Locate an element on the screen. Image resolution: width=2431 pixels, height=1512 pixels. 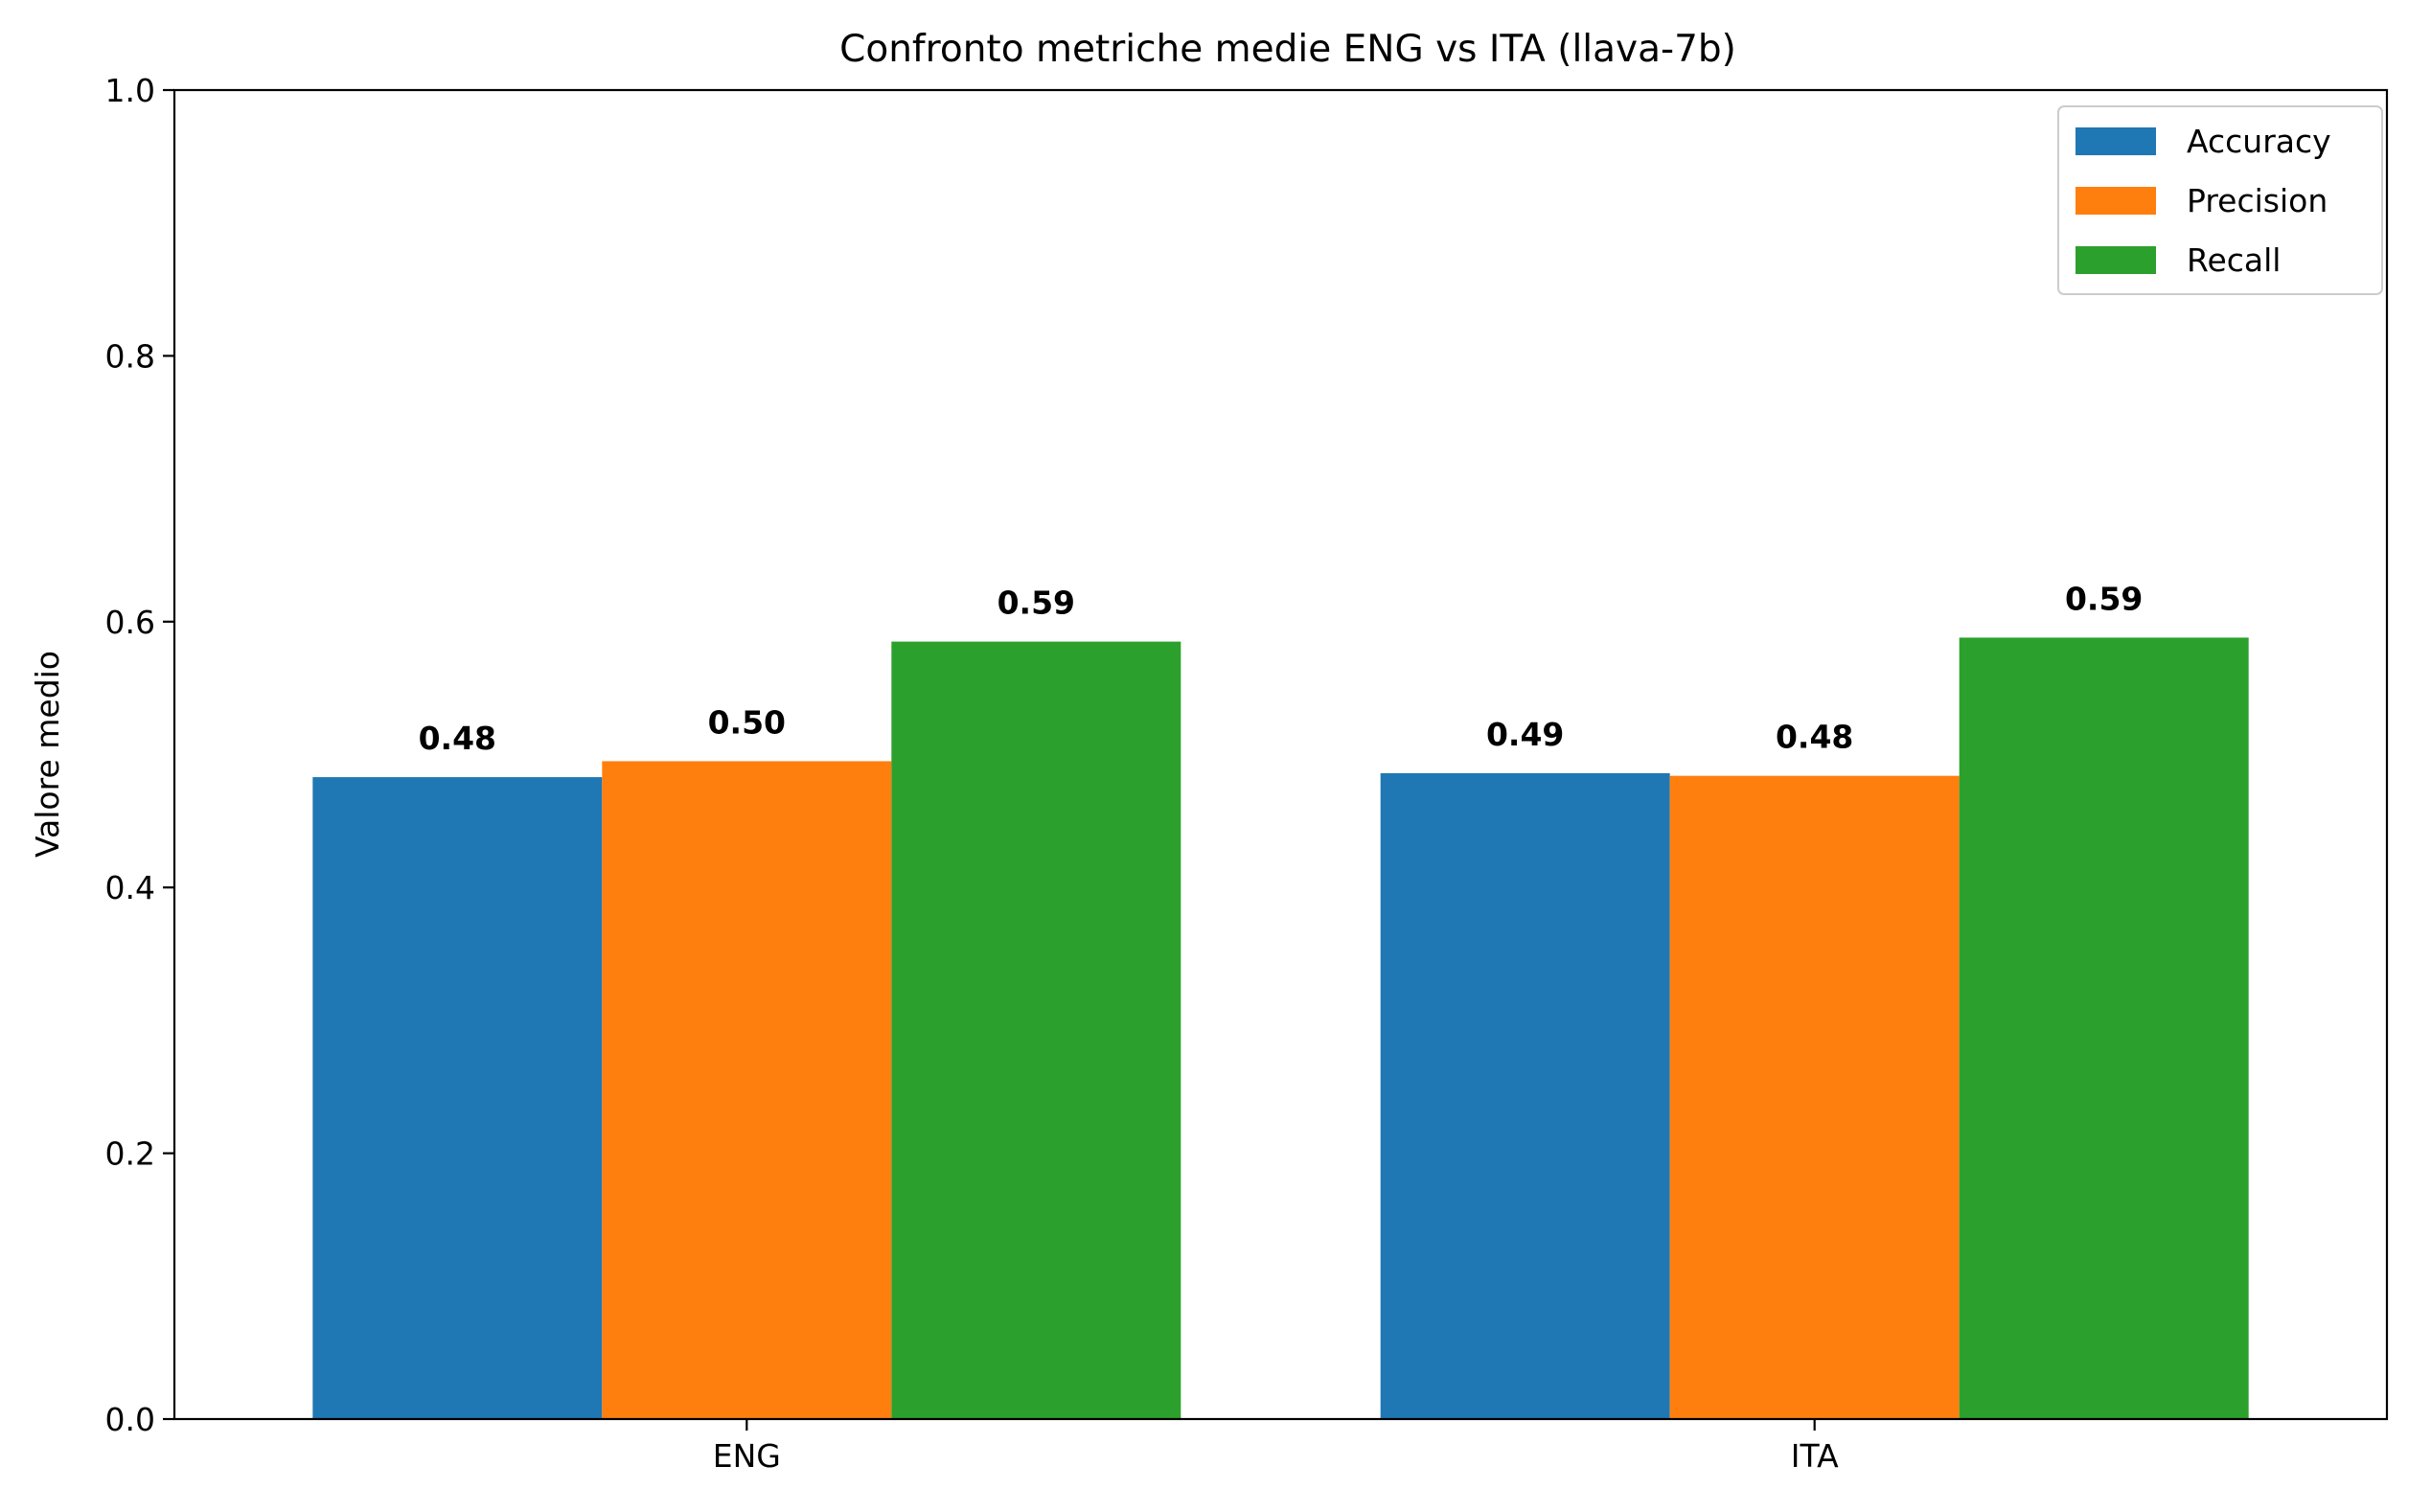
legend-label-precision: Precision is located at coordinates (2257, 200).